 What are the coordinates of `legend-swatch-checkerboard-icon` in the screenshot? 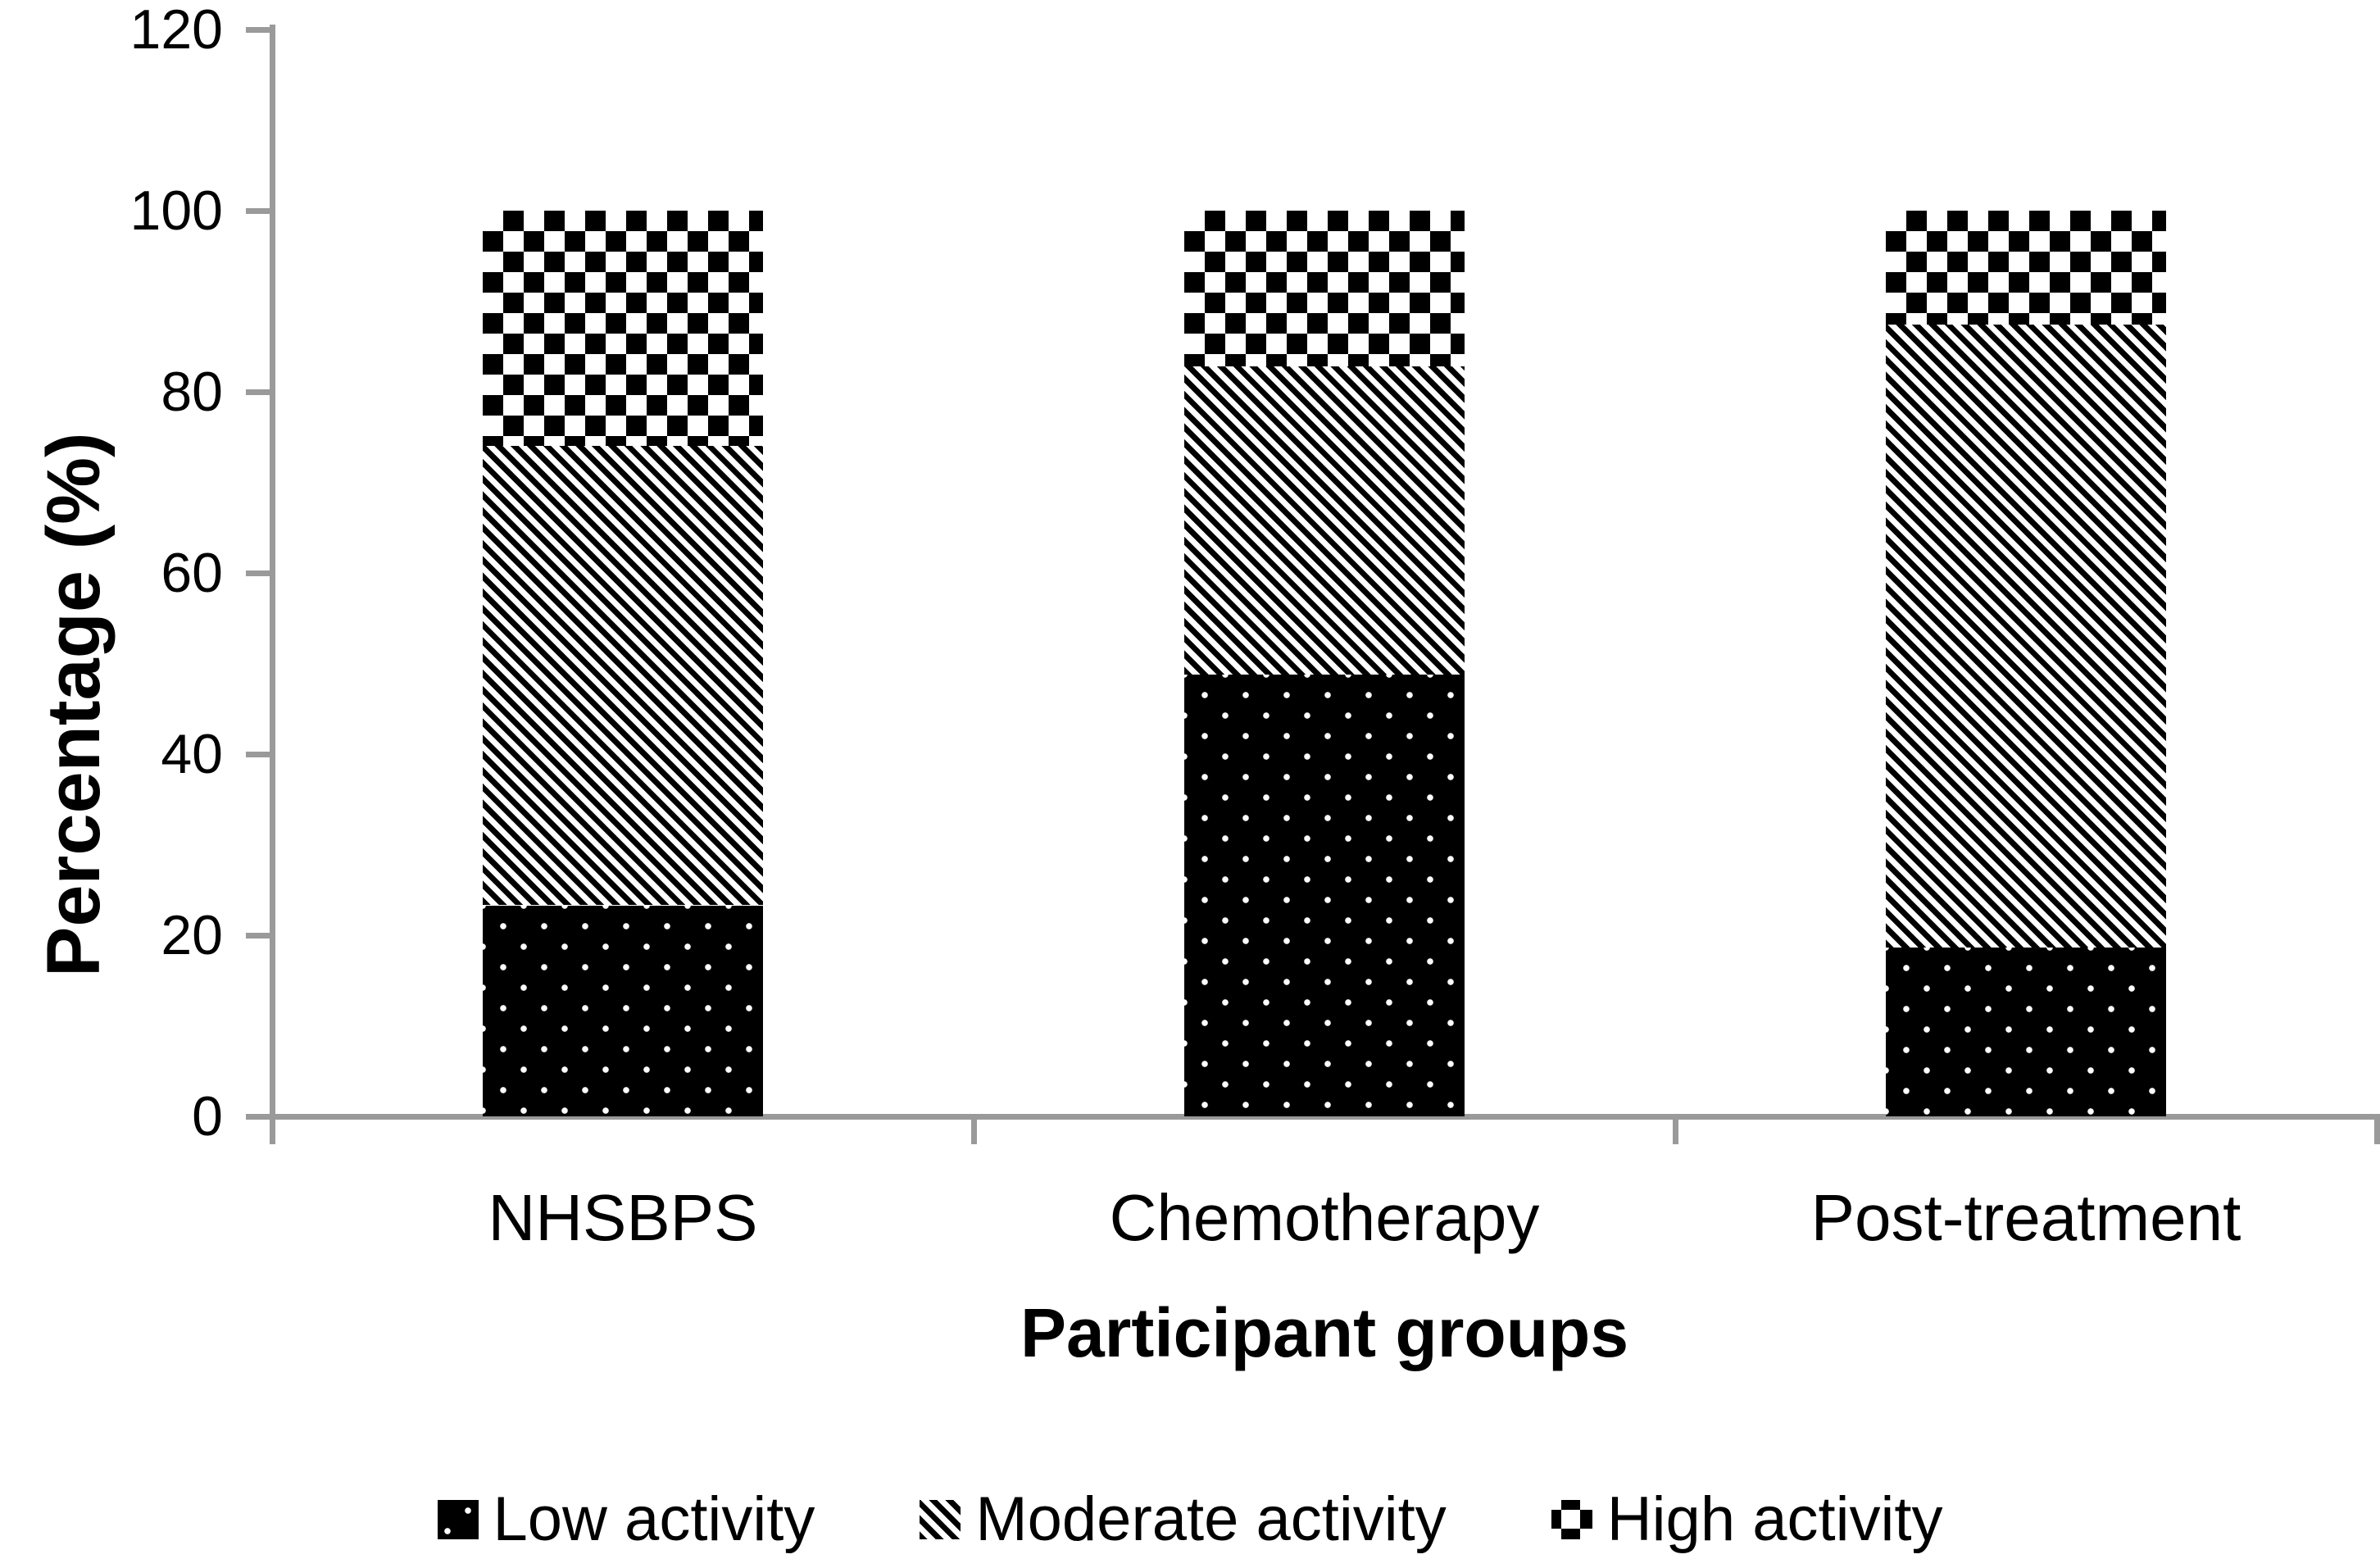 It's located at (1572, 1519).